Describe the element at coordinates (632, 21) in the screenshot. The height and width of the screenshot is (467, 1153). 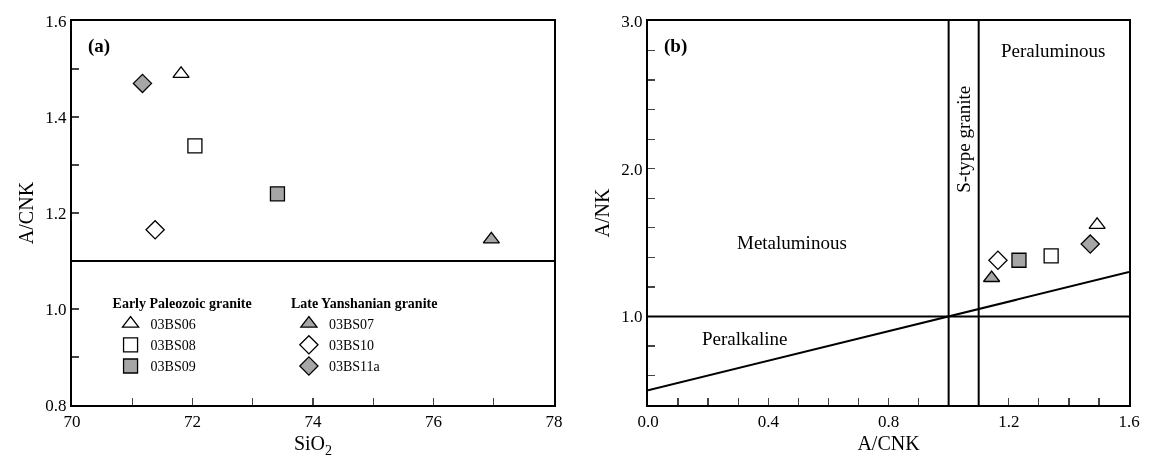
I see `y-tick-label: 3.0` at that location.